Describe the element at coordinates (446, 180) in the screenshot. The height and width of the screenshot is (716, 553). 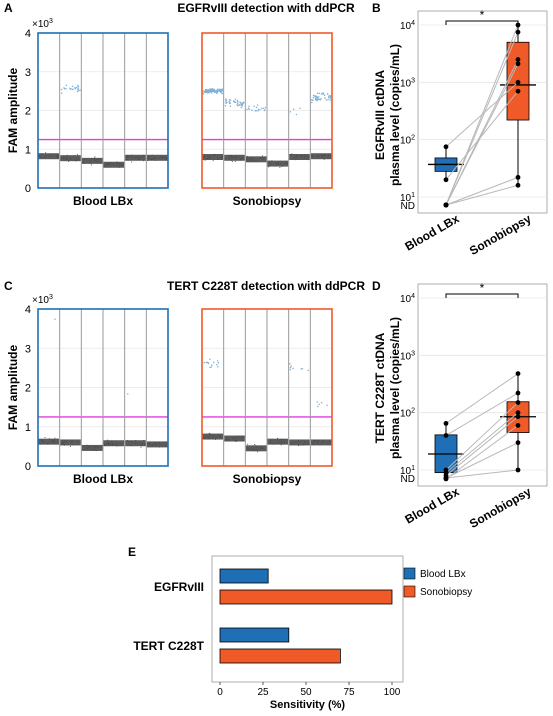
I see `data-point` at that location.